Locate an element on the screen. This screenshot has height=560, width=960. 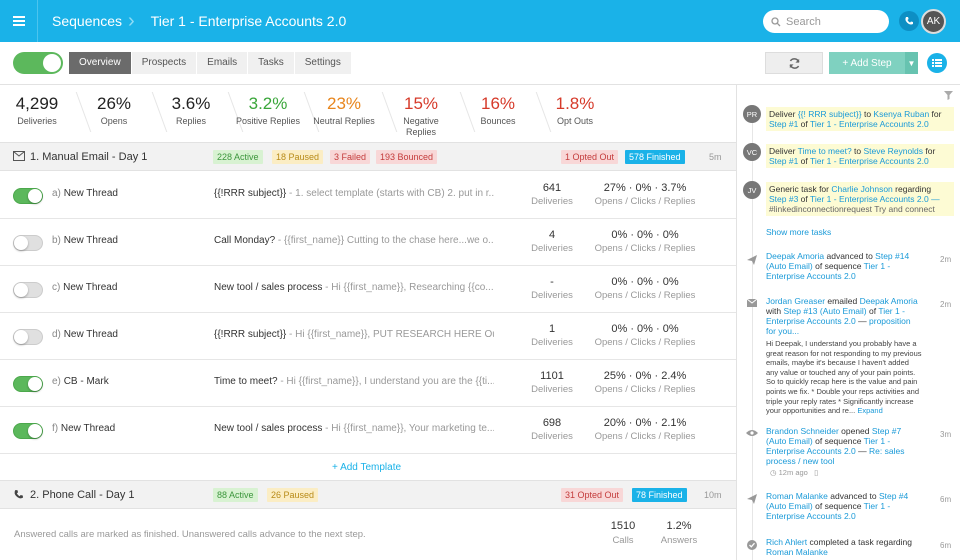
tab-overview: Overview is located at coordinates (100, 63).